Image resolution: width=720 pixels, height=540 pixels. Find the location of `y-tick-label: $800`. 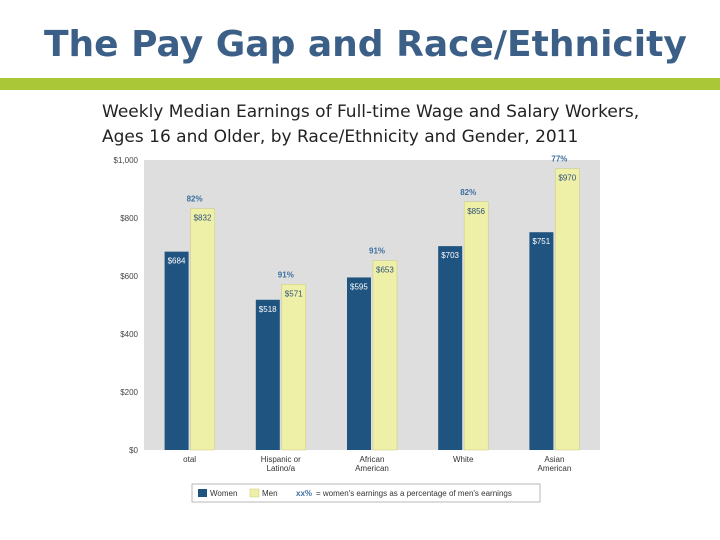

y-tick-label: $800 is located at coordinates (129, 218).